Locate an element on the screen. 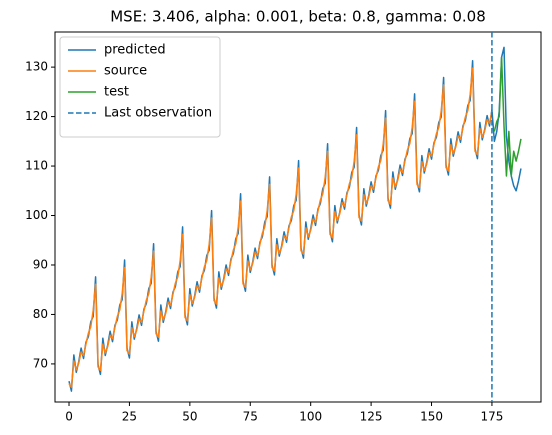 The height and width of the screenshot is (435, 552). x-tick-label: 0 is located at coordinates (69, 417).